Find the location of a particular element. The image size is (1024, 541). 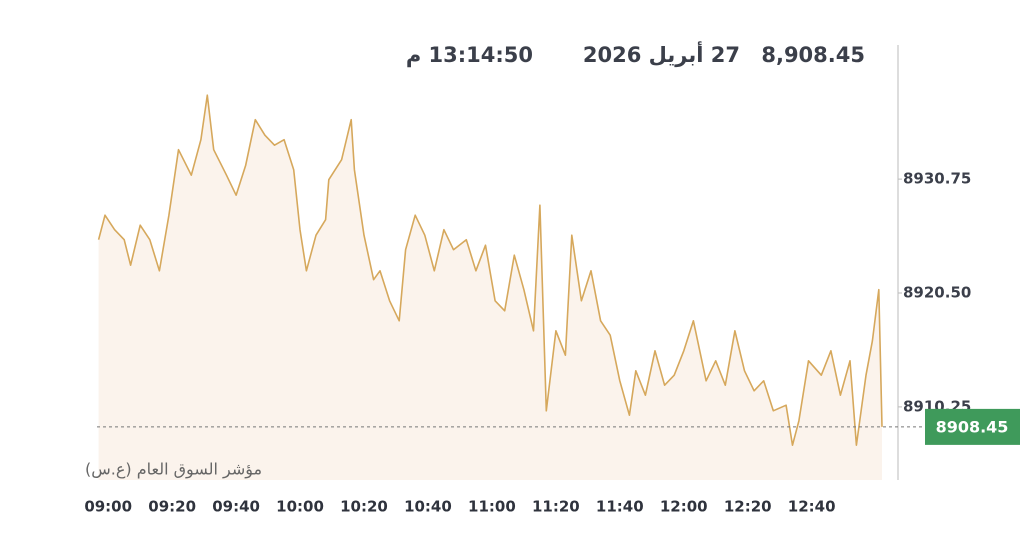

x-tick-label: 12:20 is located at coordinates (748, 507).